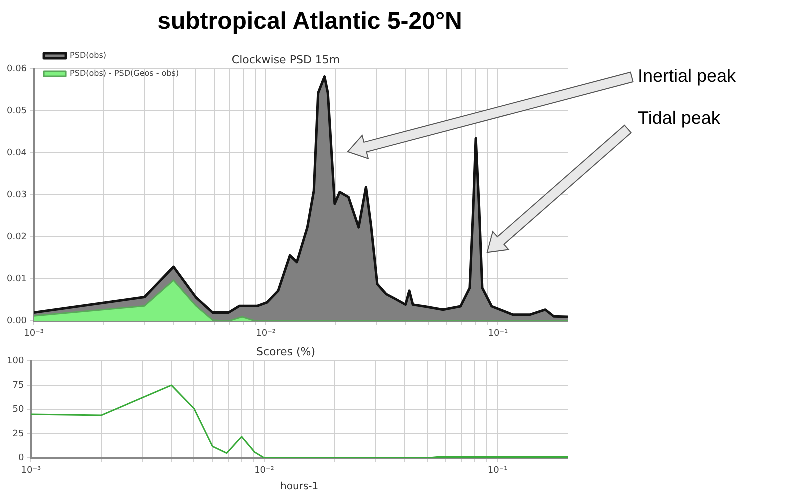 This screenshot has height=497, width=798. What do you see at coordinates (17, 111) in the screenshot?
I see `y-tick-label: 0.05` at bounding box center [17, 111].